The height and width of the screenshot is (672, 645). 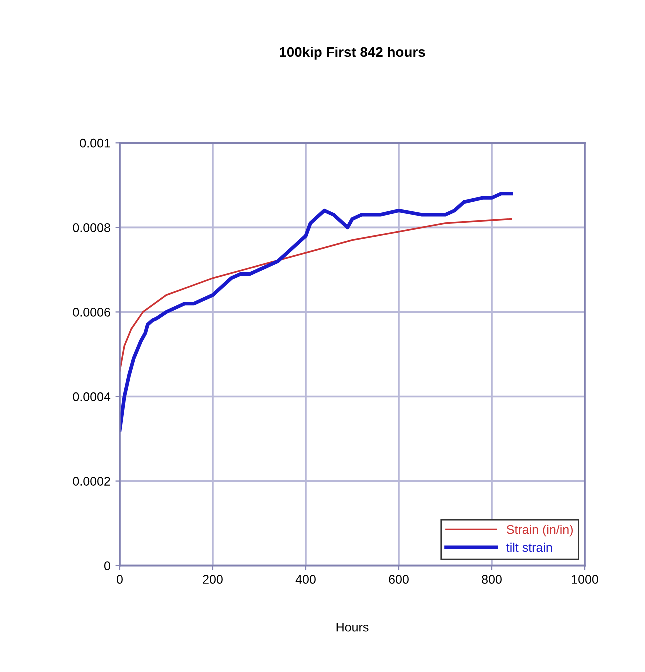 I want to click on x-tick-label: 800, so click(x=492, y=579).